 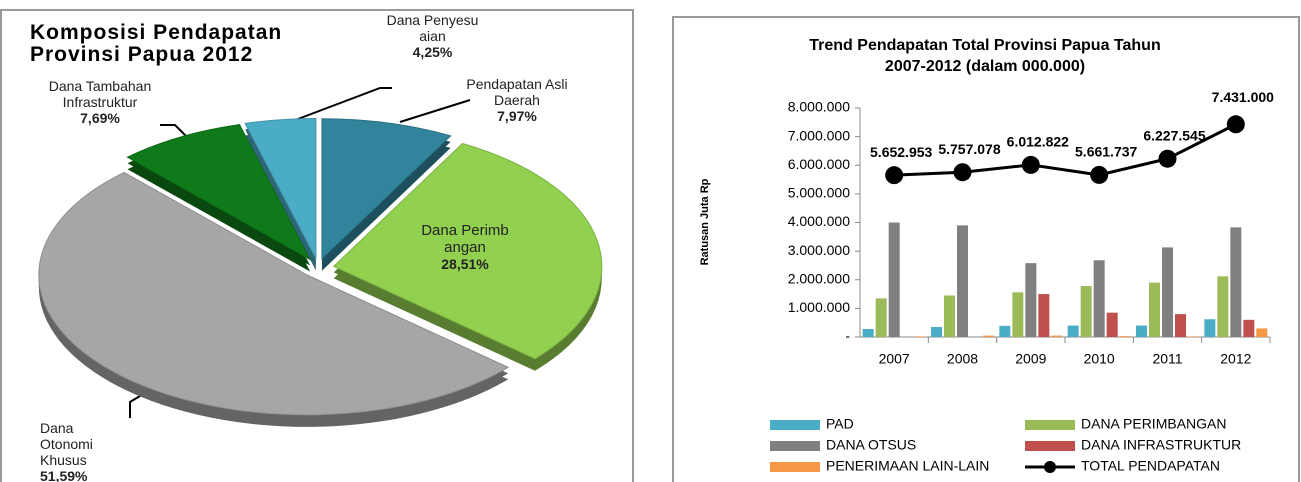 I want to click on slice-label: Dana Perimbangan 28,51%, so click(x=465, y=247).